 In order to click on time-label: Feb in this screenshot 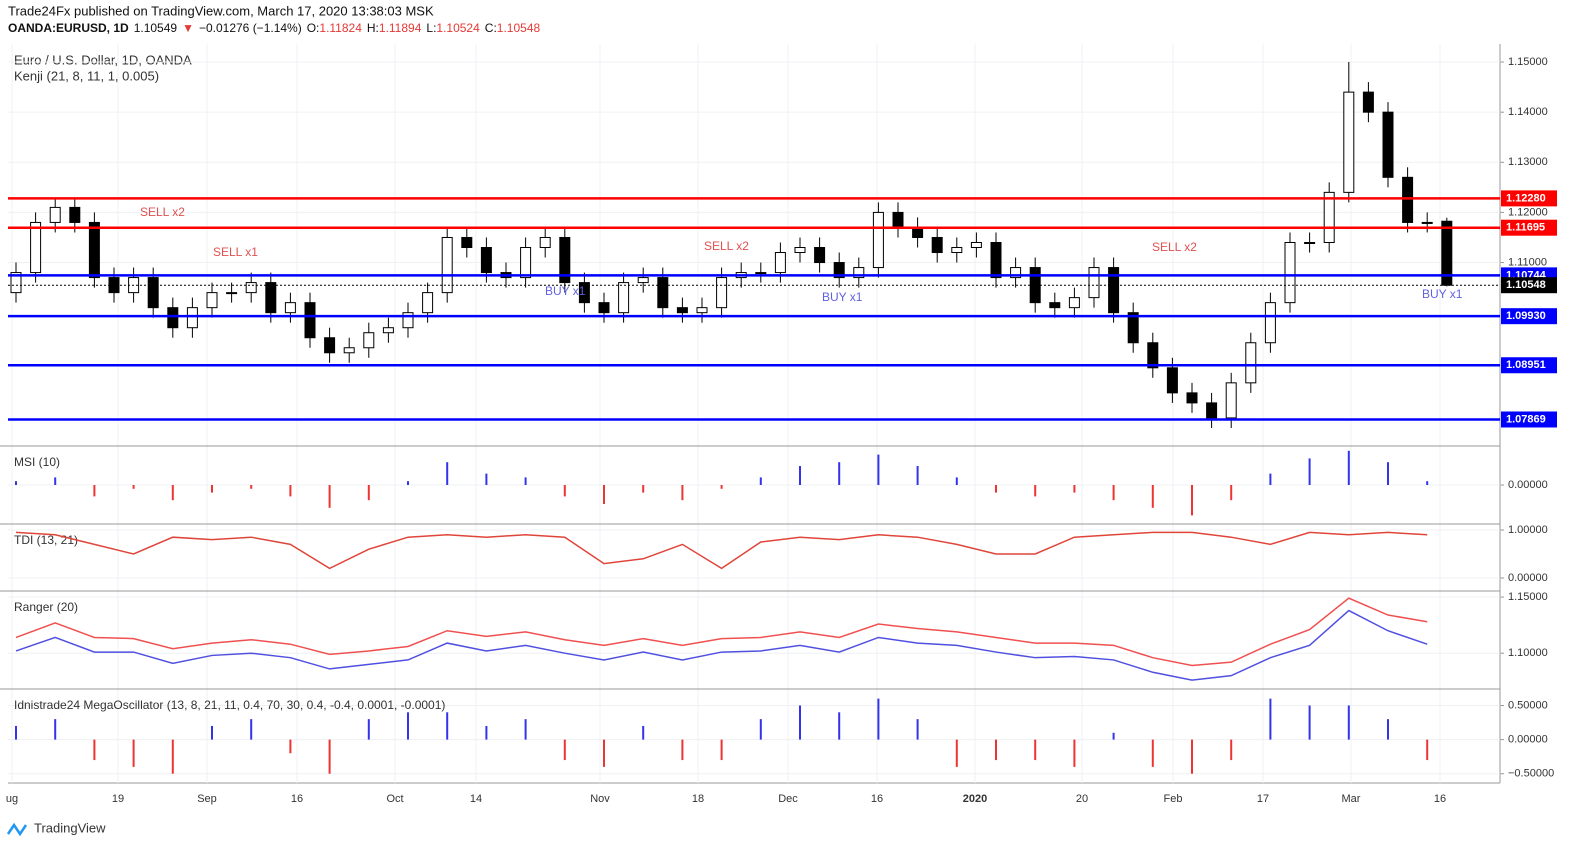, I will do `click(1173, 799)`.